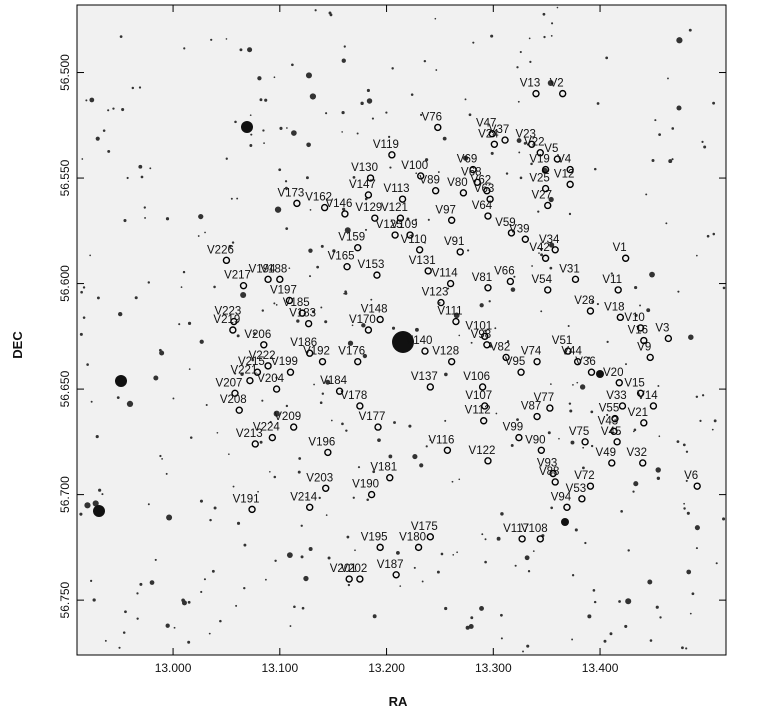  What do you see at coordinates (488, 134) in the screenshot?
I see `star-label: V24` at bounding box center [488, 134].